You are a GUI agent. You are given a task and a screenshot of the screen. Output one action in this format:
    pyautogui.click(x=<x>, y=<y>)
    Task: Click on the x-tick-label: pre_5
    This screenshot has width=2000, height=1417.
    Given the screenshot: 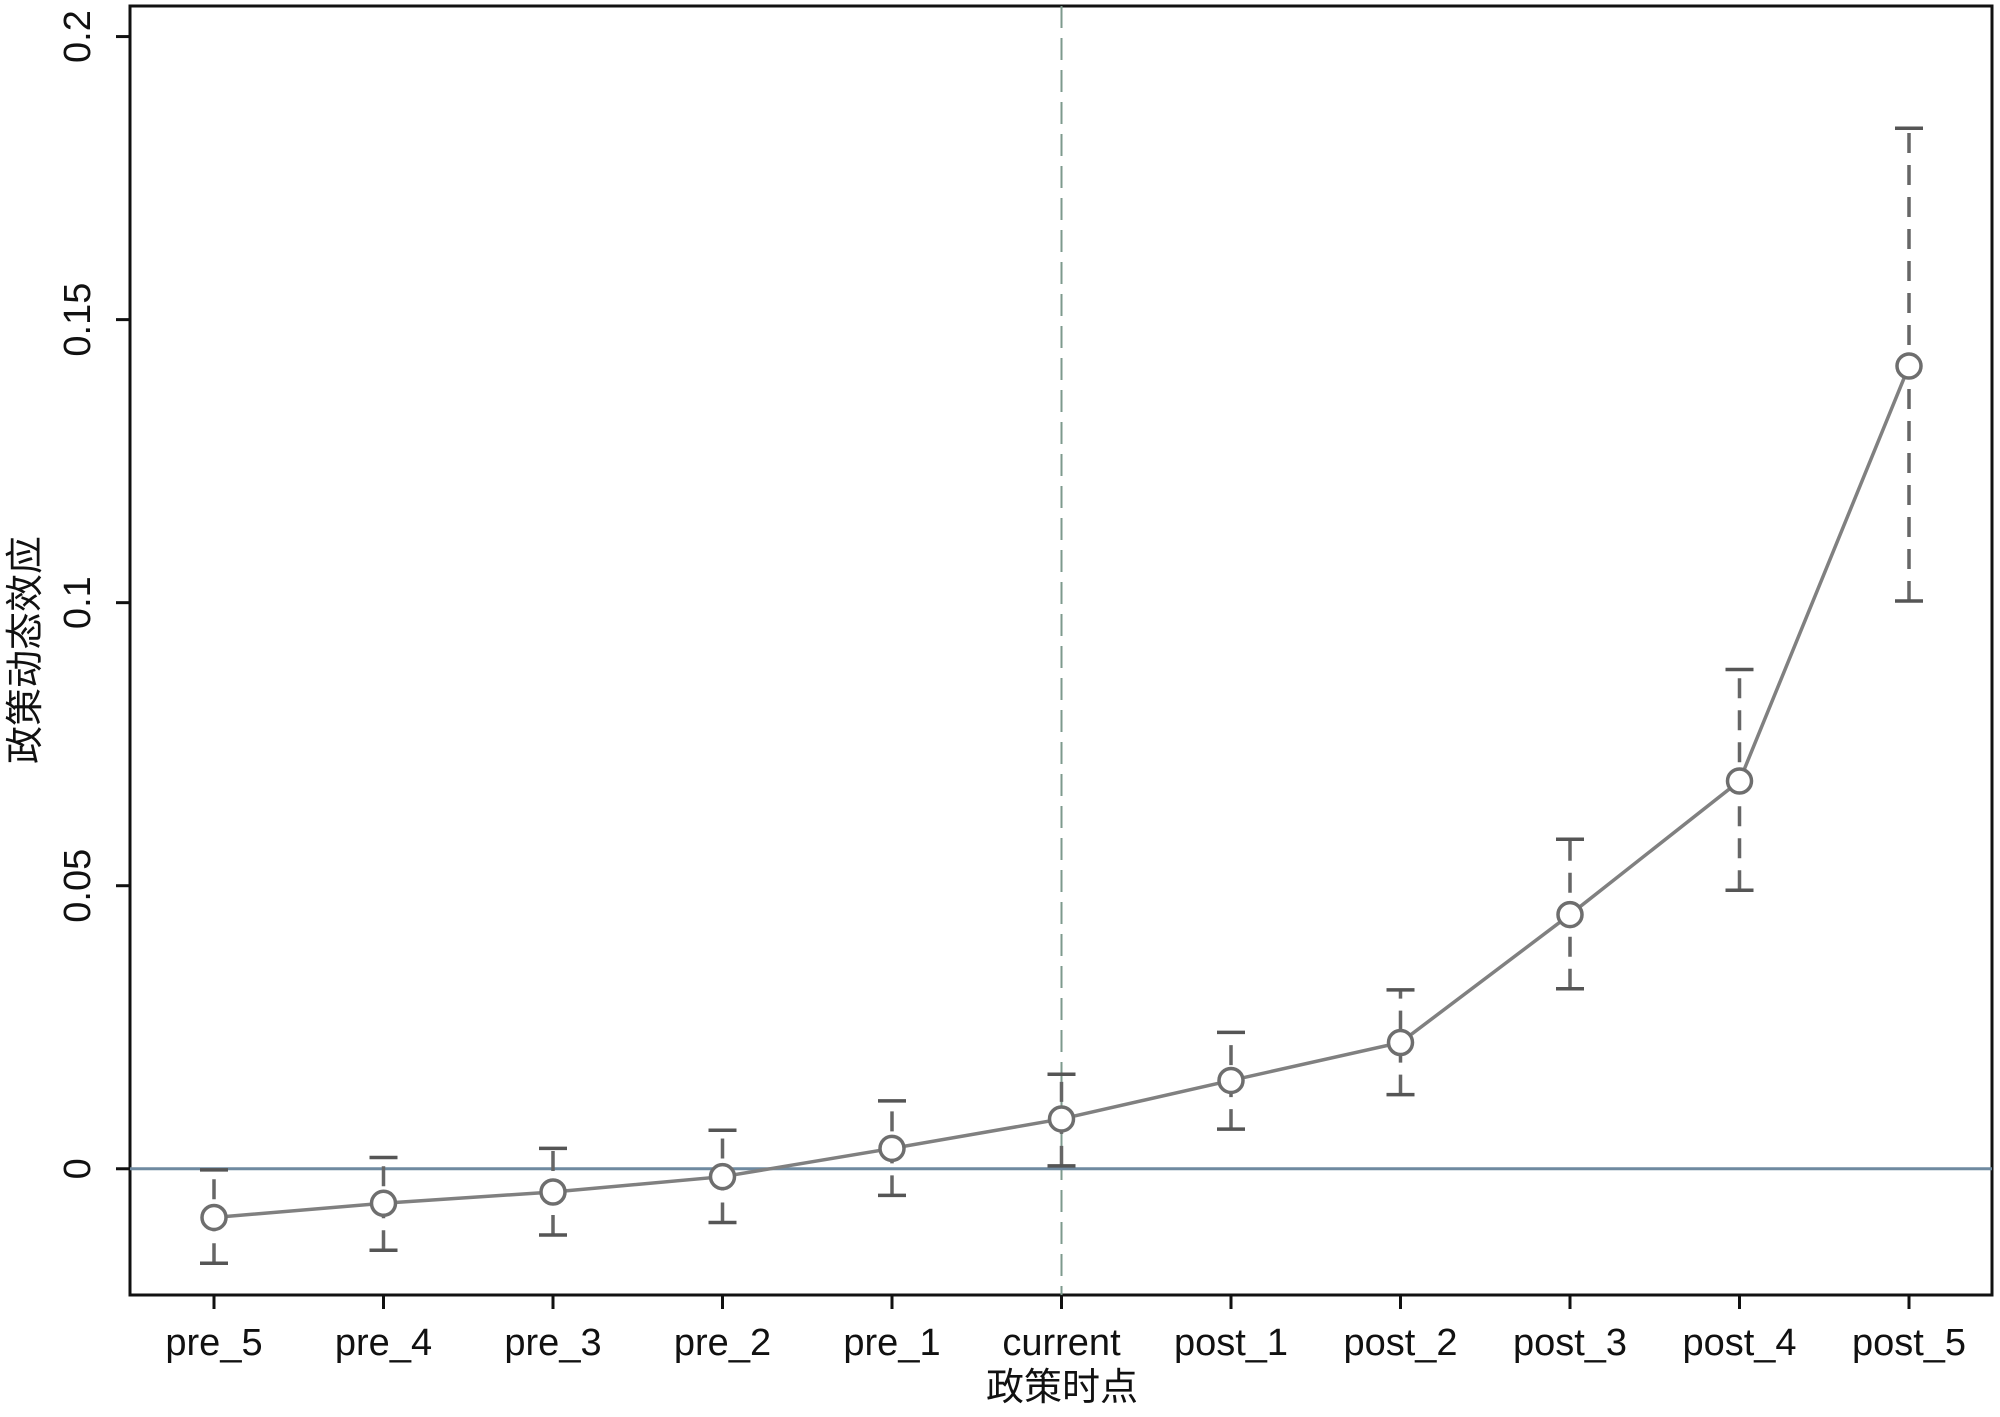 What is the action you would take?
    pyautogui.click(x=213, y=1343)
    